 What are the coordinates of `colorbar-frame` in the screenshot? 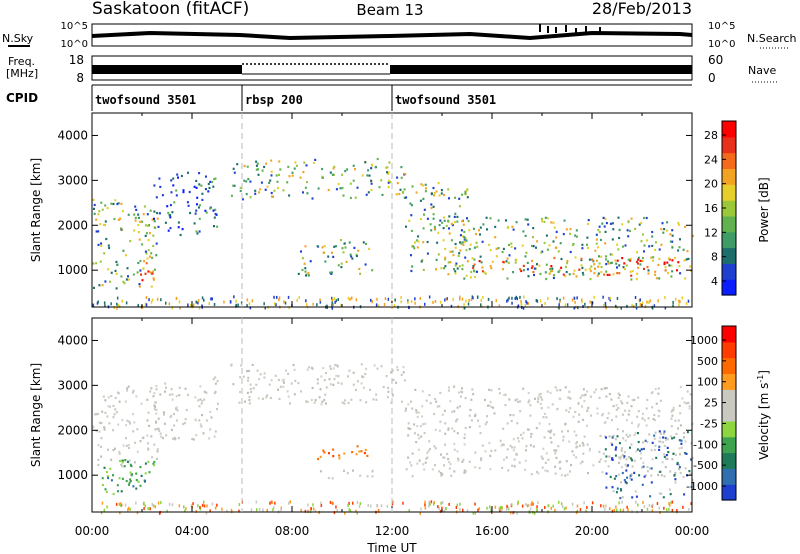 It's located at (729, 413).